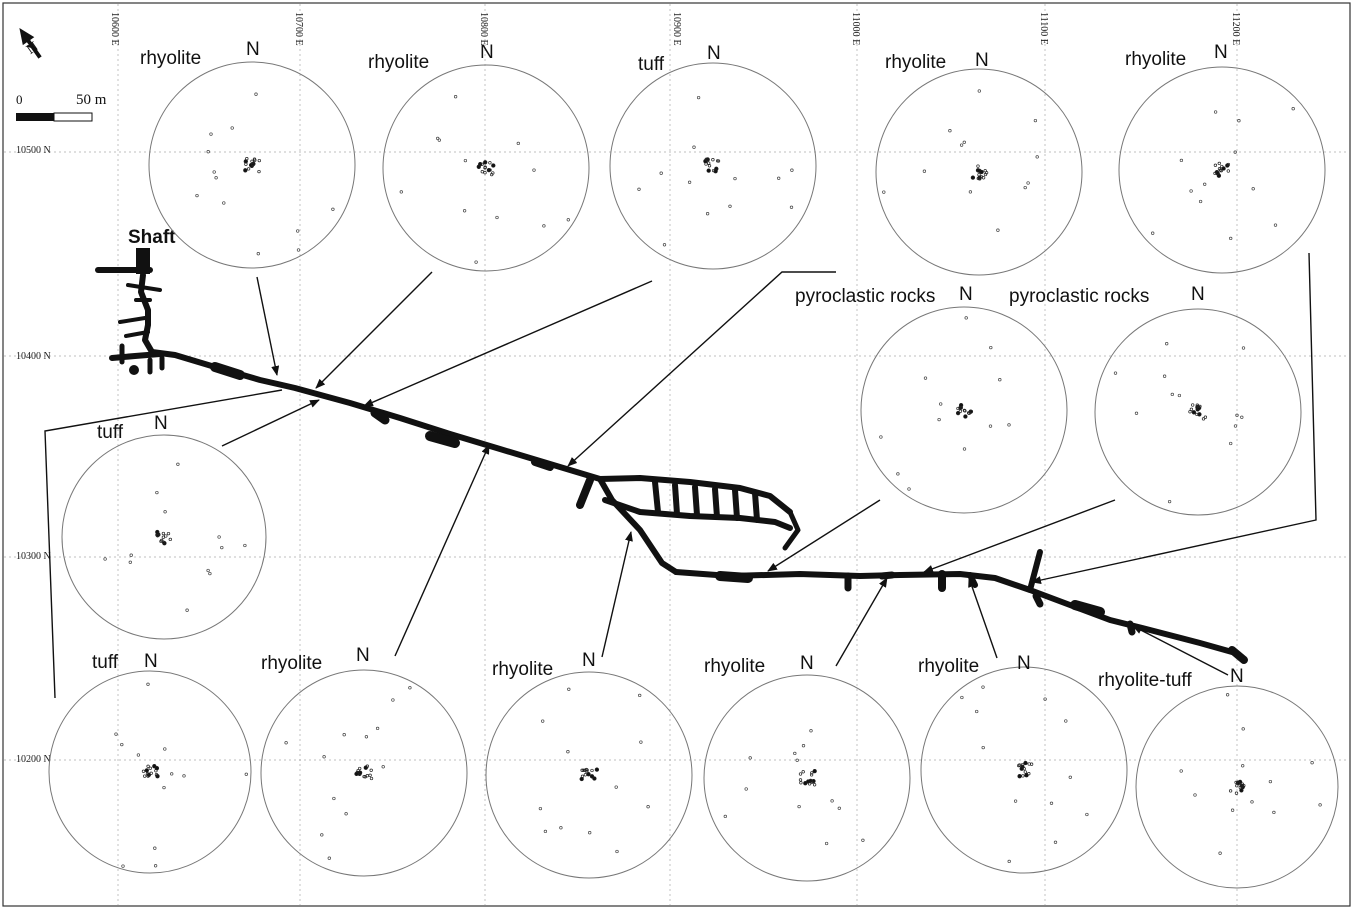 Image resolution: width=1354 pixels, height=910 pixels. I want to click on northing-label: 10400 N, so click(33, 356).